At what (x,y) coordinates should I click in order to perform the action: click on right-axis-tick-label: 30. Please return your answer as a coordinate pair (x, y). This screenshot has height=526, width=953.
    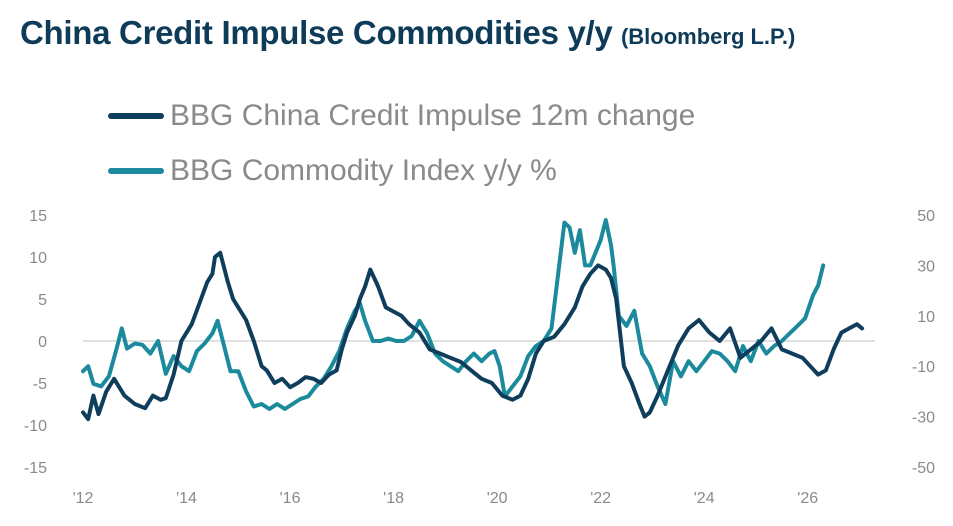
    Looking at the image, I should click on (926, 266).